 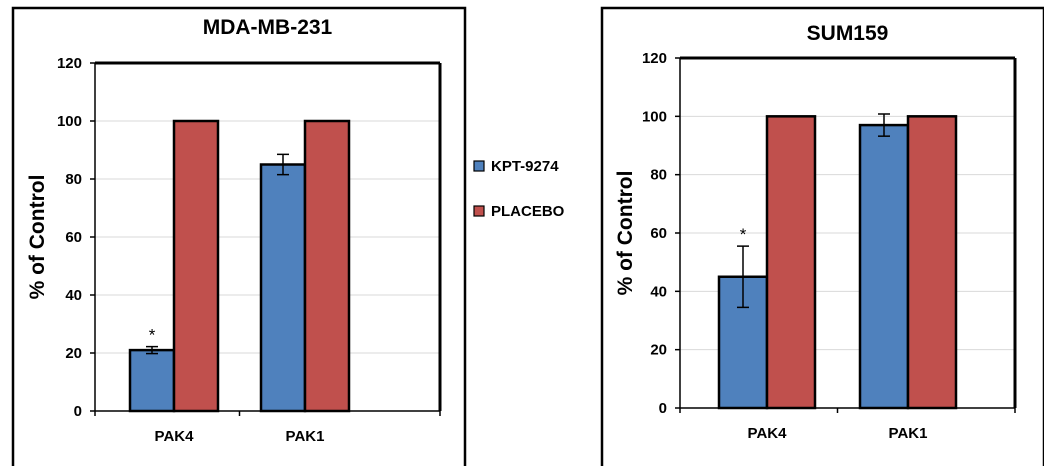 I want to click on chart-title: SUM159, so click(x=848, y=33).